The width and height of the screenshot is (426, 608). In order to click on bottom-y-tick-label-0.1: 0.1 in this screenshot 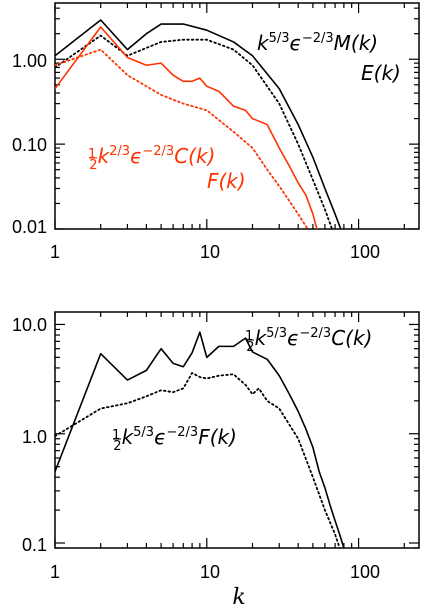, I will do `click(34, 545)`.